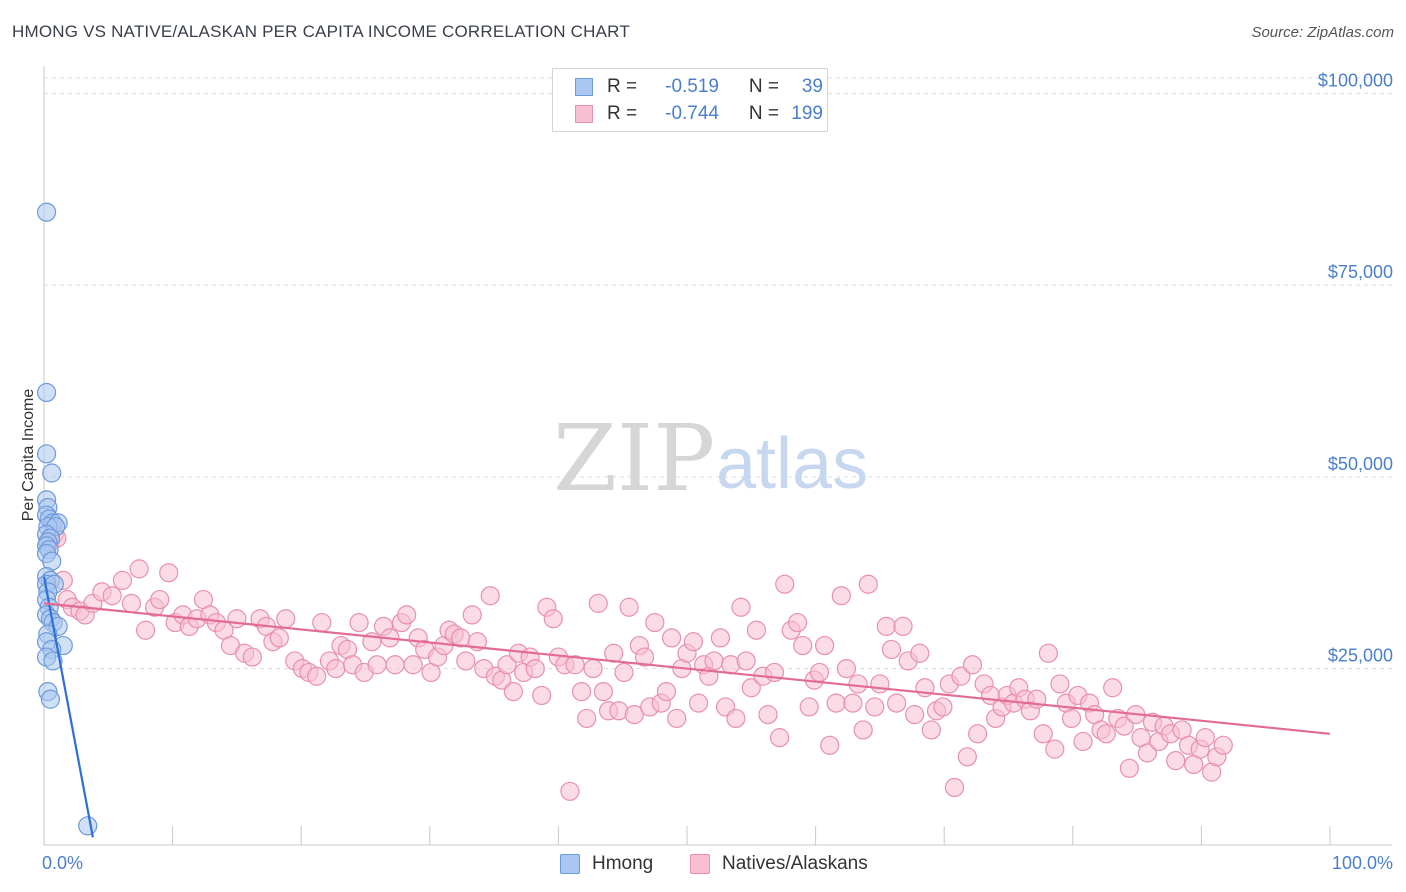 This screenshot has width=1406, height=892. I want to click on x-tick-label: 100.0%, so click(1362, 863).